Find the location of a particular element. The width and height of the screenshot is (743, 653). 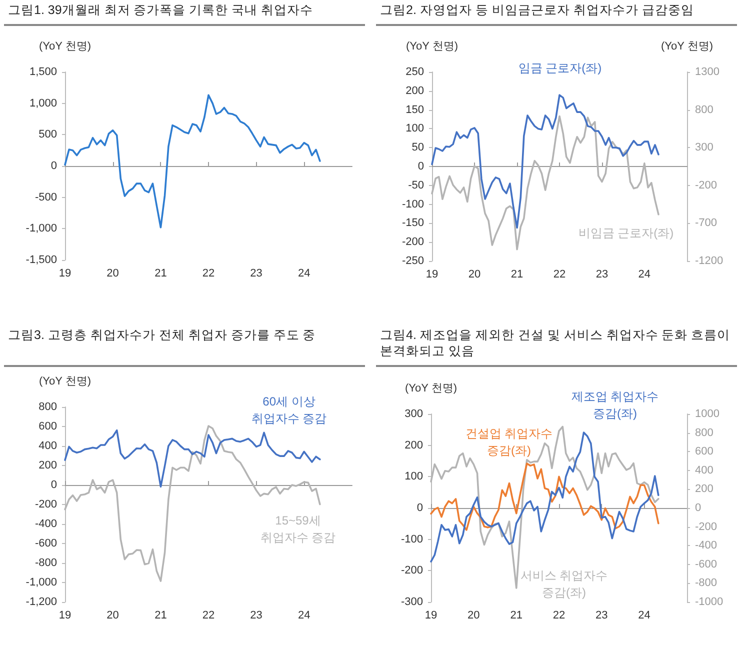

chart-title: 그림4. 제조업을 제외한 건설 및 서비스 취업자수 둔화 흐름이 본격화되고 있음 is located at coordinates (556, 346).